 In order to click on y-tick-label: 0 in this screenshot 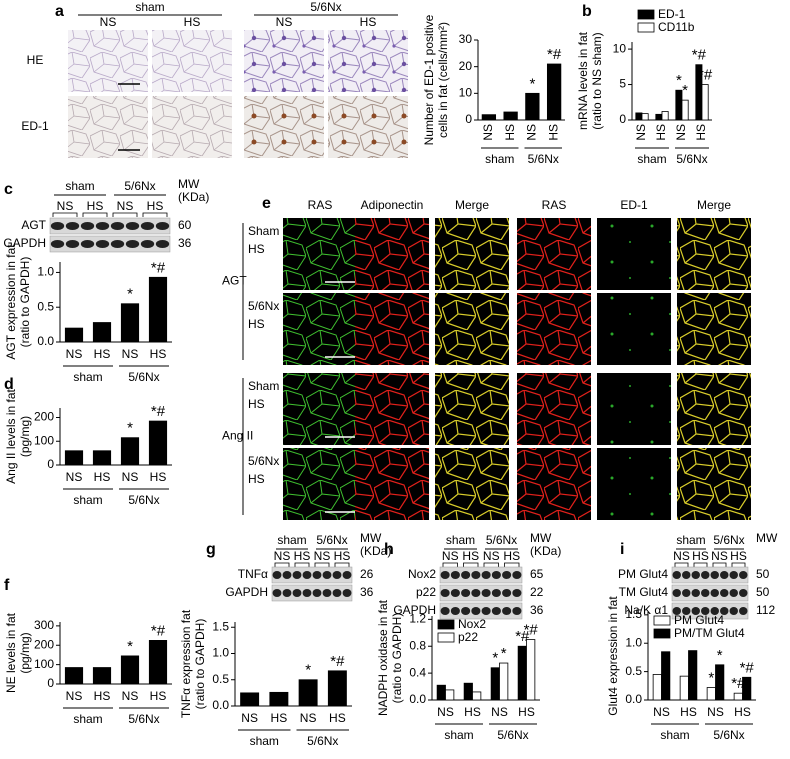, I will do `click(50, 464)`.